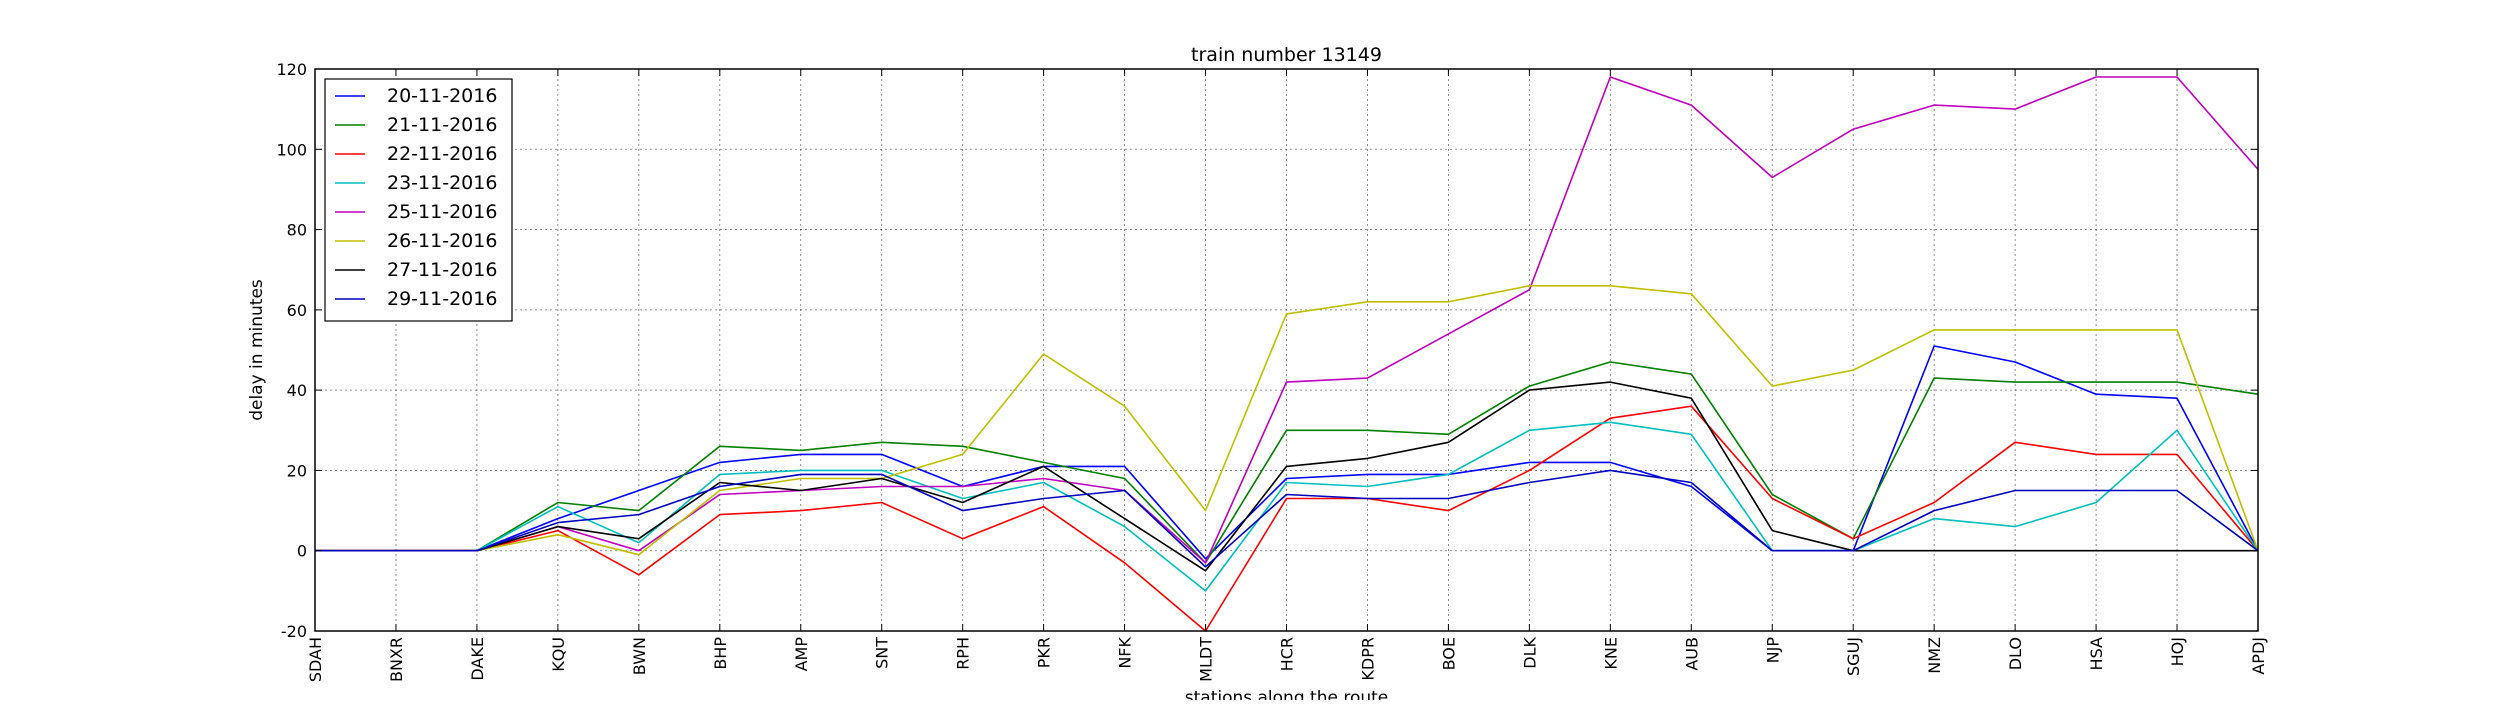 The image size is (2500, 705). I want to click on x-tick-label: AUB, so click(1691, 654).